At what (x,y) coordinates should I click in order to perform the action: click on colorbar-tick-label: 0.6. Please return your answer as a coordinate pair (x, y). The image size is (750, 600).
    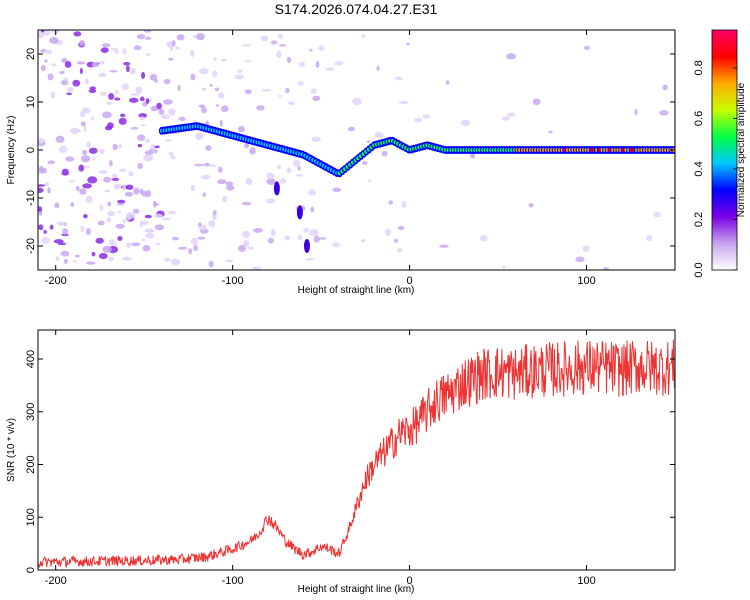
    Looking at the image, I should click on (699, 118).